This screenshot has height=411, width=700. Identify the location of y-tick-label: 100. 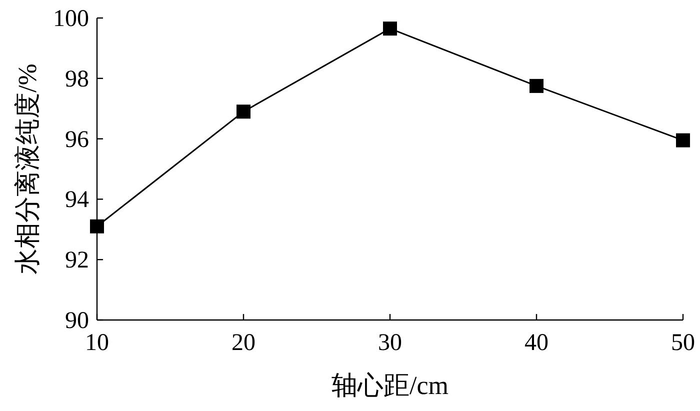
(71, 19).